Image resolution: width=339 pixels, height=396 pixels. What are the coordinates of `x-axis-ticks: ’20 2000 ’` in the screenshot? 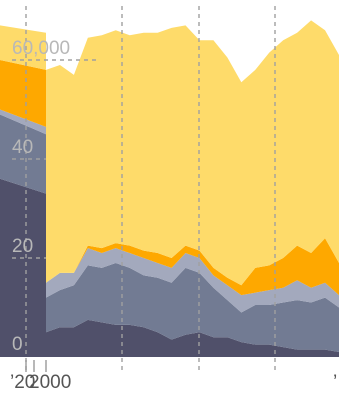 It's located at (173, 382).